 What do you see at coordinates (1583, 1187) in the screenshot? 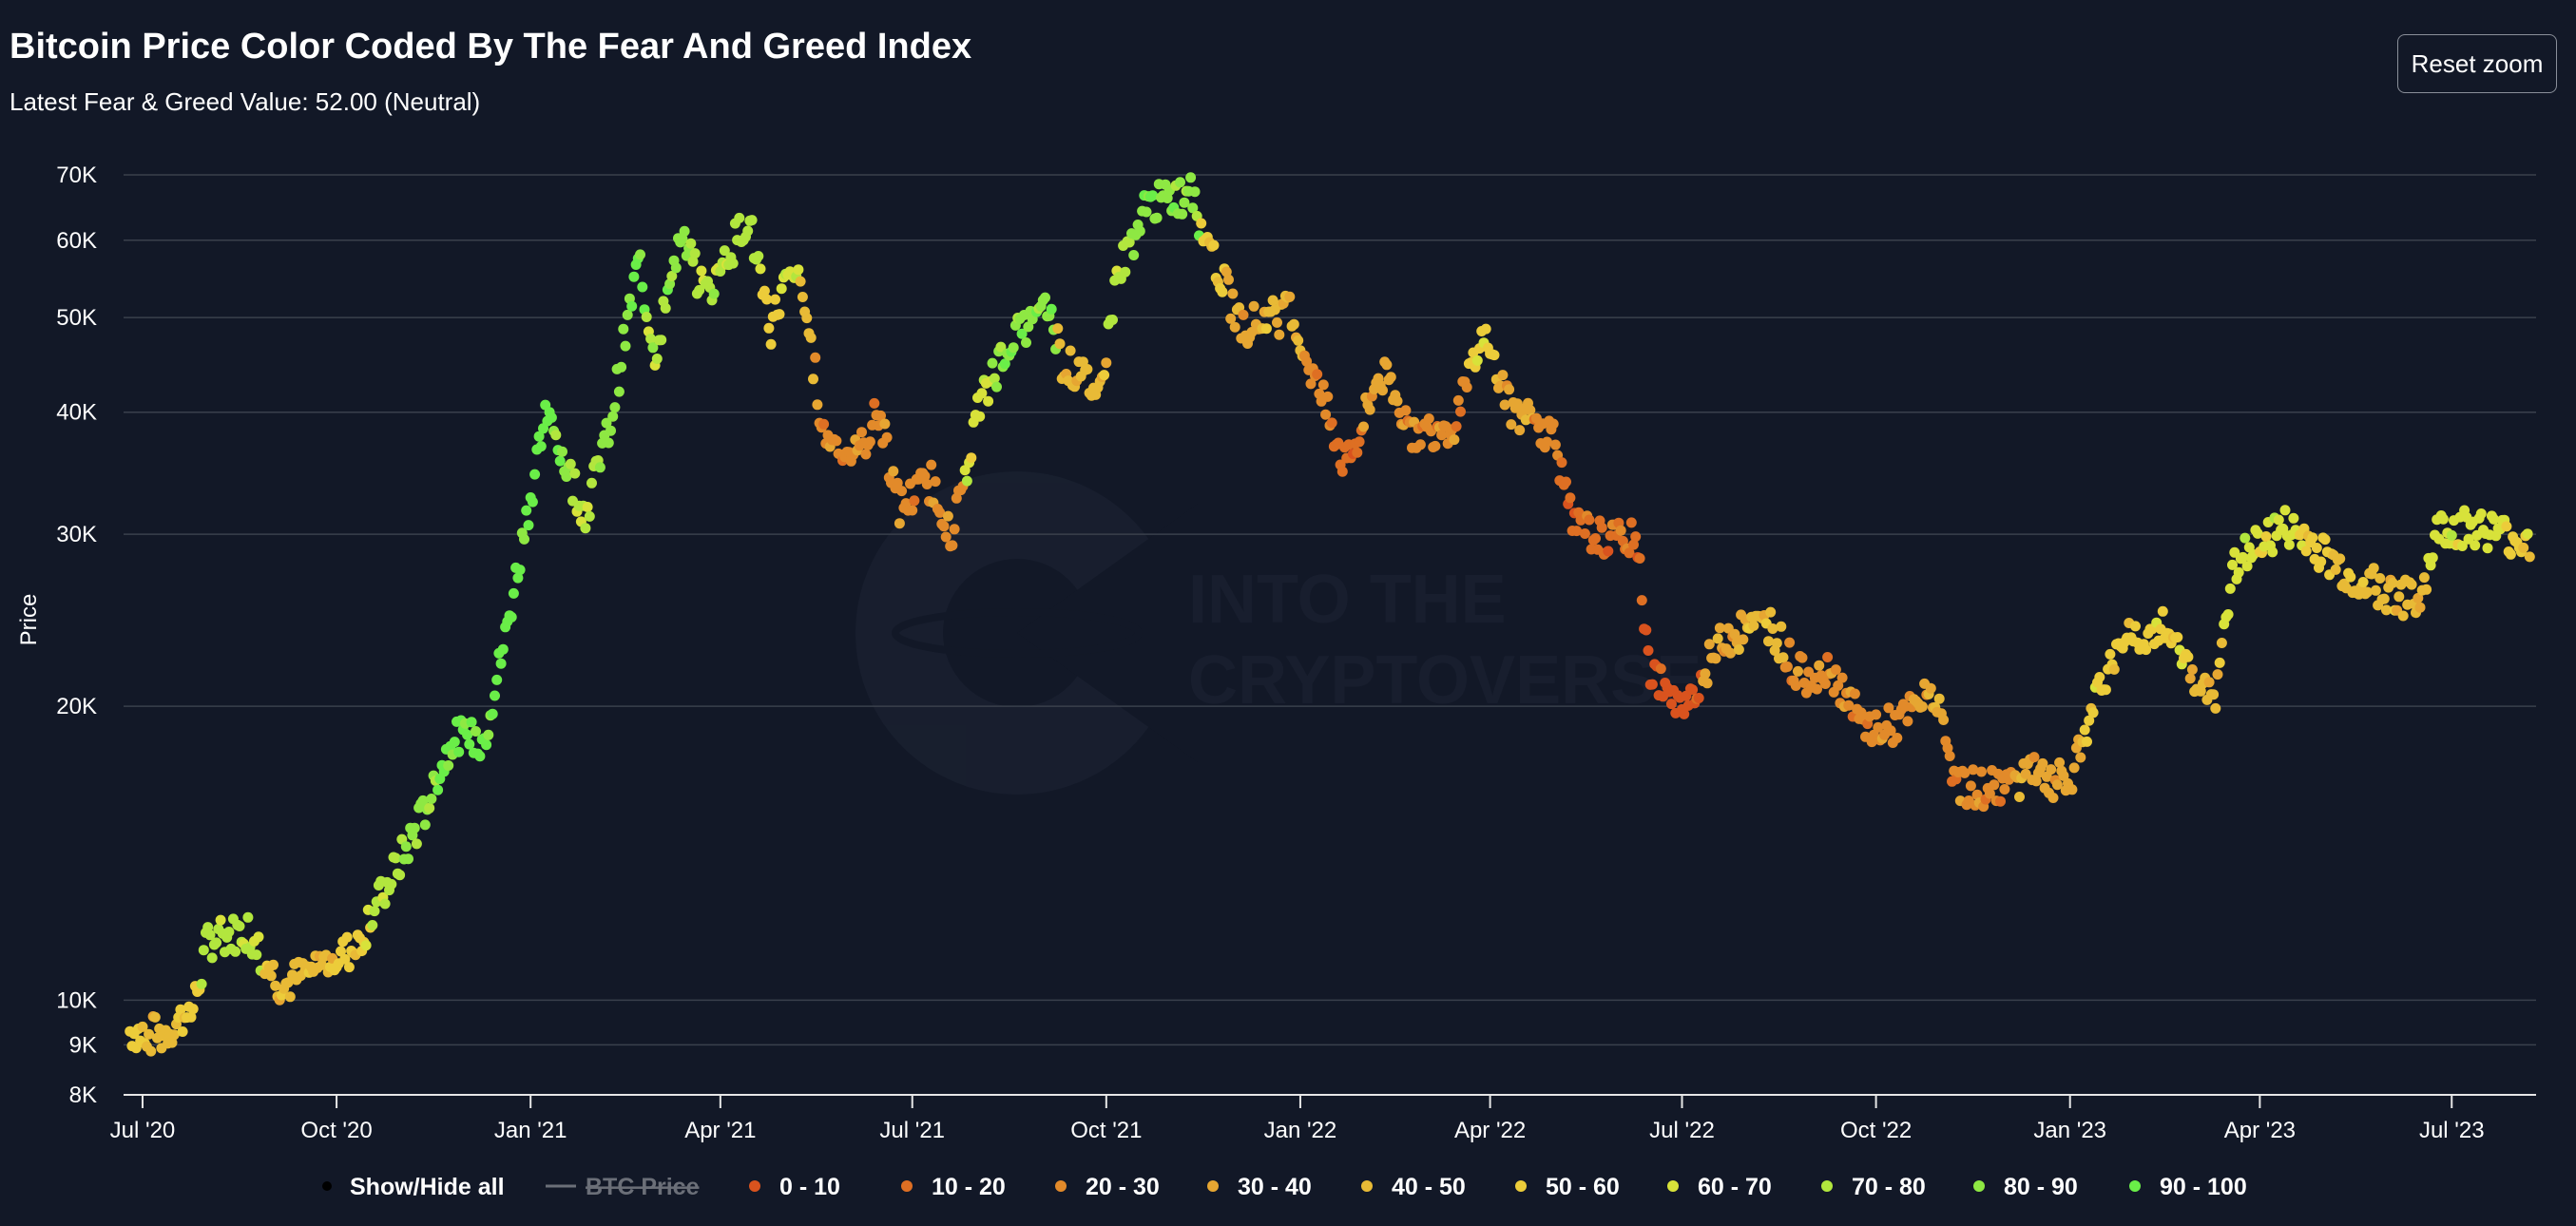
I see `legend-item: 50 - 60` at bounding box center [1583, 1187].